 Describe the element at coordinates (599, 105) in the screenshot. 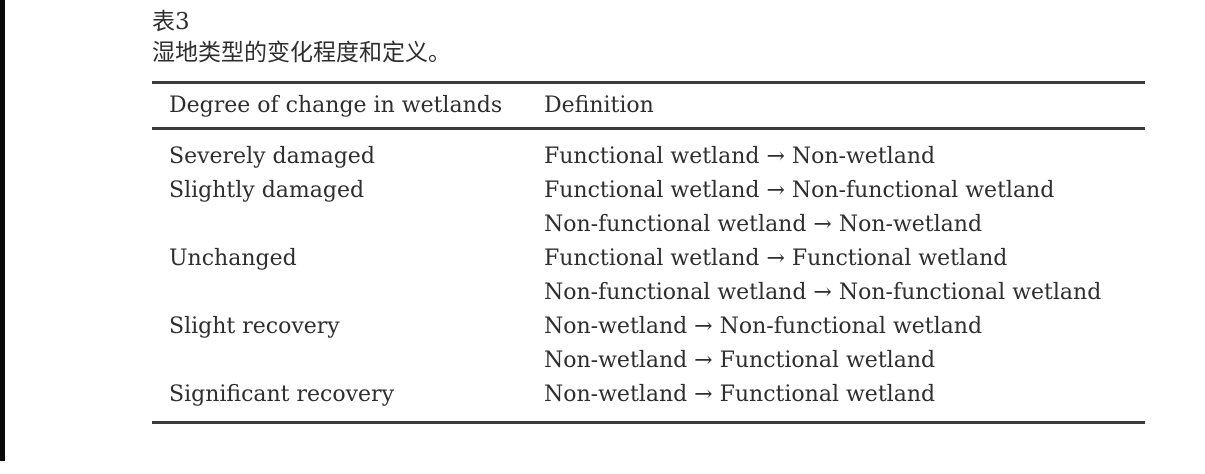

I see `column-header-definition: Definition` at that location.